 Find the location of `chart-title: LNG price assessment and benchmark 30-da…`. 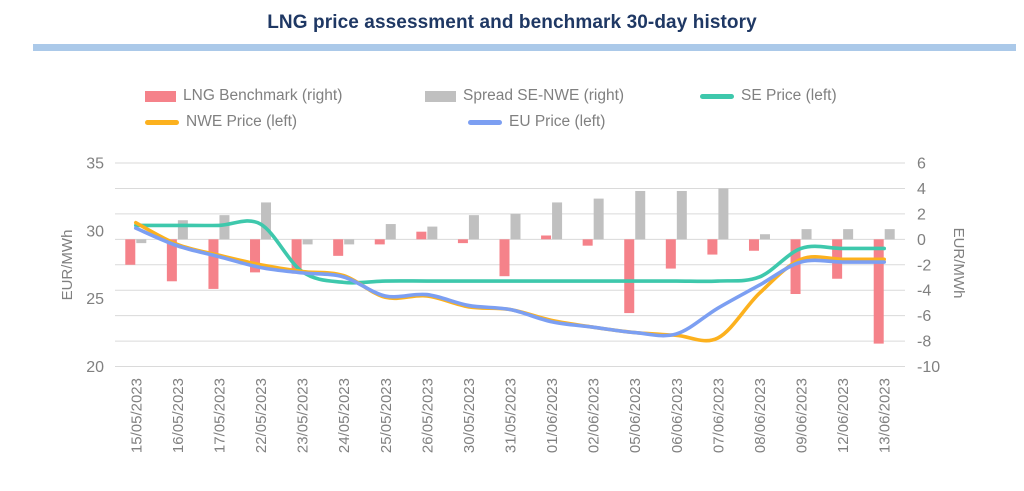

chart-title: LNG price assessment and benchmark 30-da… is located at coordinates (512, 22).